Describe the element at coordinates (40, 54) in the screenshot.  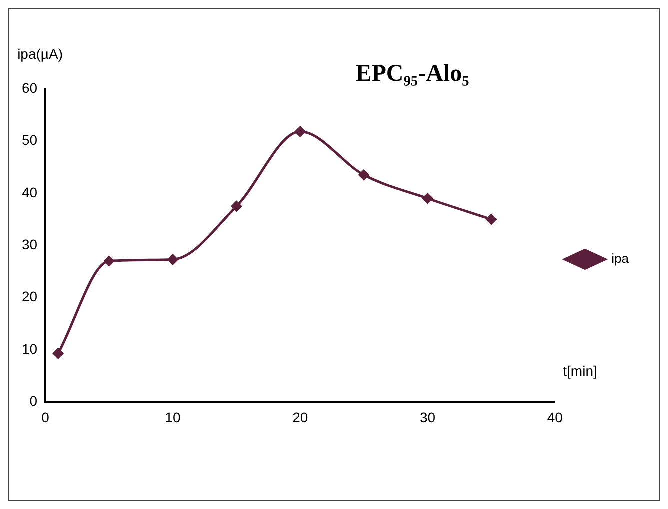
I see `y-axis-title: ipa(µA)` at that location.